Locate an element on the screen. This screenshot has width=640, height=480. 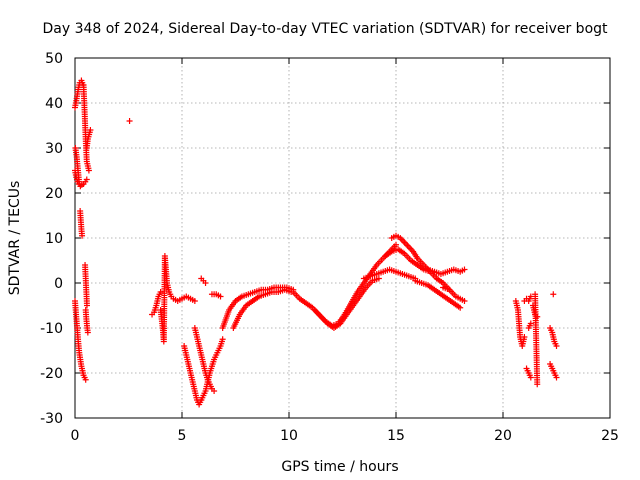
y-tick-label: -30 is located at coordinates (51, 419).